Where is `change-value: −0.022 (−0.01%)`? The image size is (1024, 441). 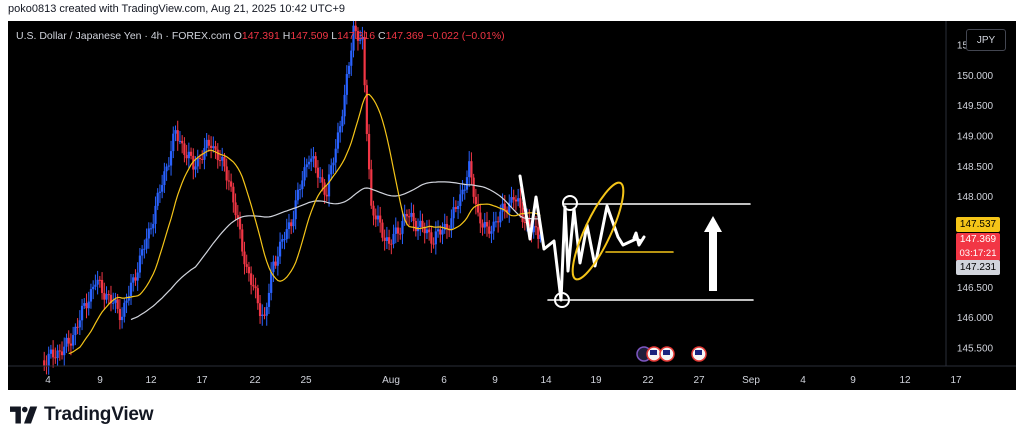
change-value: −0.022 (−0.01%) is located at coordinates (465, 36).